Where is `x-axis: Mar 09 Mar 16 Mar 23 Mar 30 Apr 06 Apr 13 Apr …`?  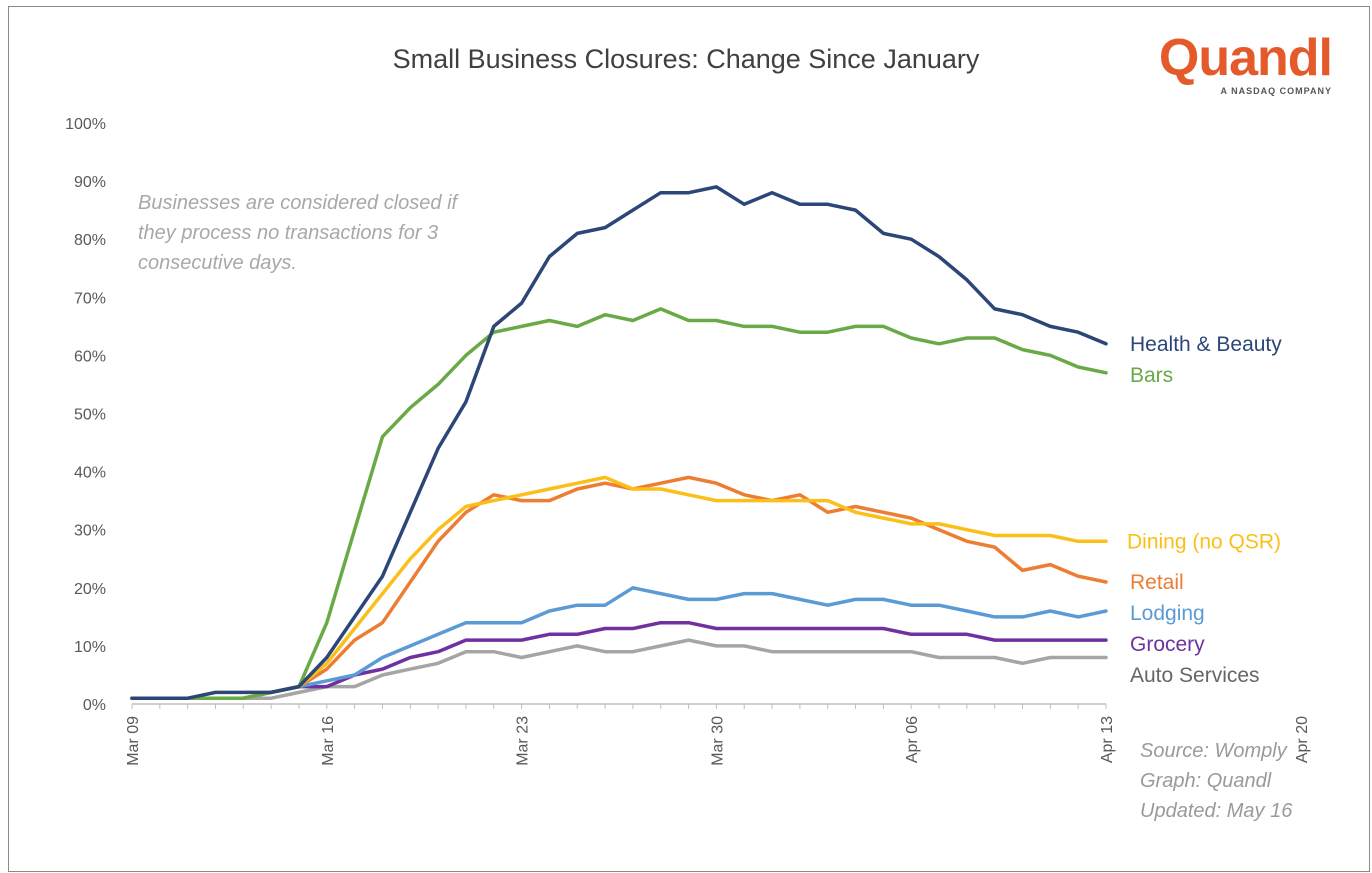
x-axis: Mar 09 Mar 16 Mar 23 Mar 30 Apr 06 Apr 13 Apr … is located at coordinates (718, 734).